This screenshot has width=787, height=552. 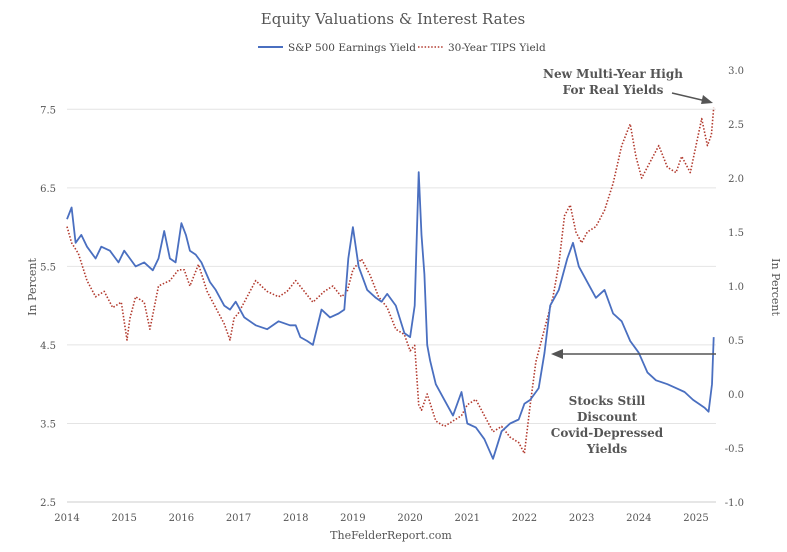 I want to click on y-right-tick-label: 3.0, so click(x=736, y=71).